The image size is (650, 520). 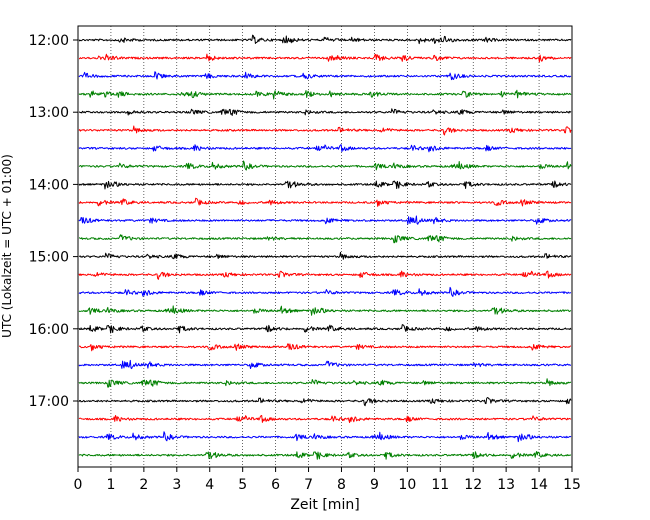 I want to click on x-tick-label-3: 3, so click(x=176, y=485).